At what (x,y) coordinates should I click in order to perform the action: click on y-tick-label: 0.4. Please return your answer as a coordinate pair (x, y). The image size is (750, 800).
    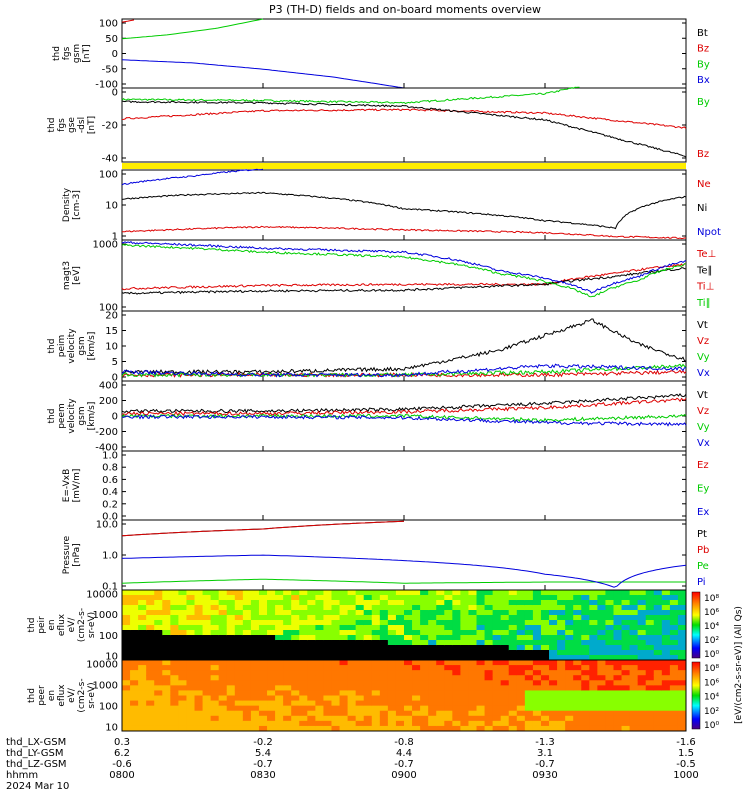
    Looking at the image, I should click on (110, 492).